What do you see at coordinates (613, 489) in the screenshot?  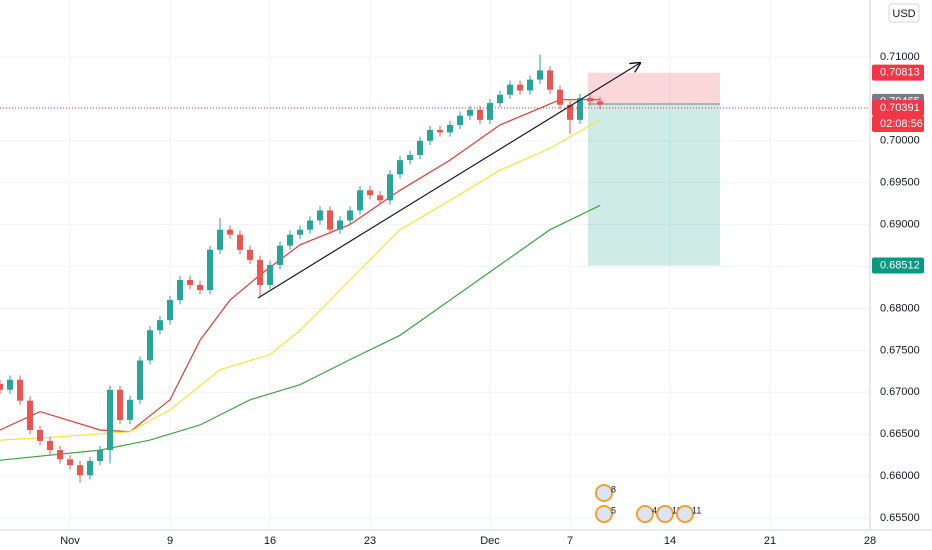 I see `event-count: 8` at bounding box center [613, 489].